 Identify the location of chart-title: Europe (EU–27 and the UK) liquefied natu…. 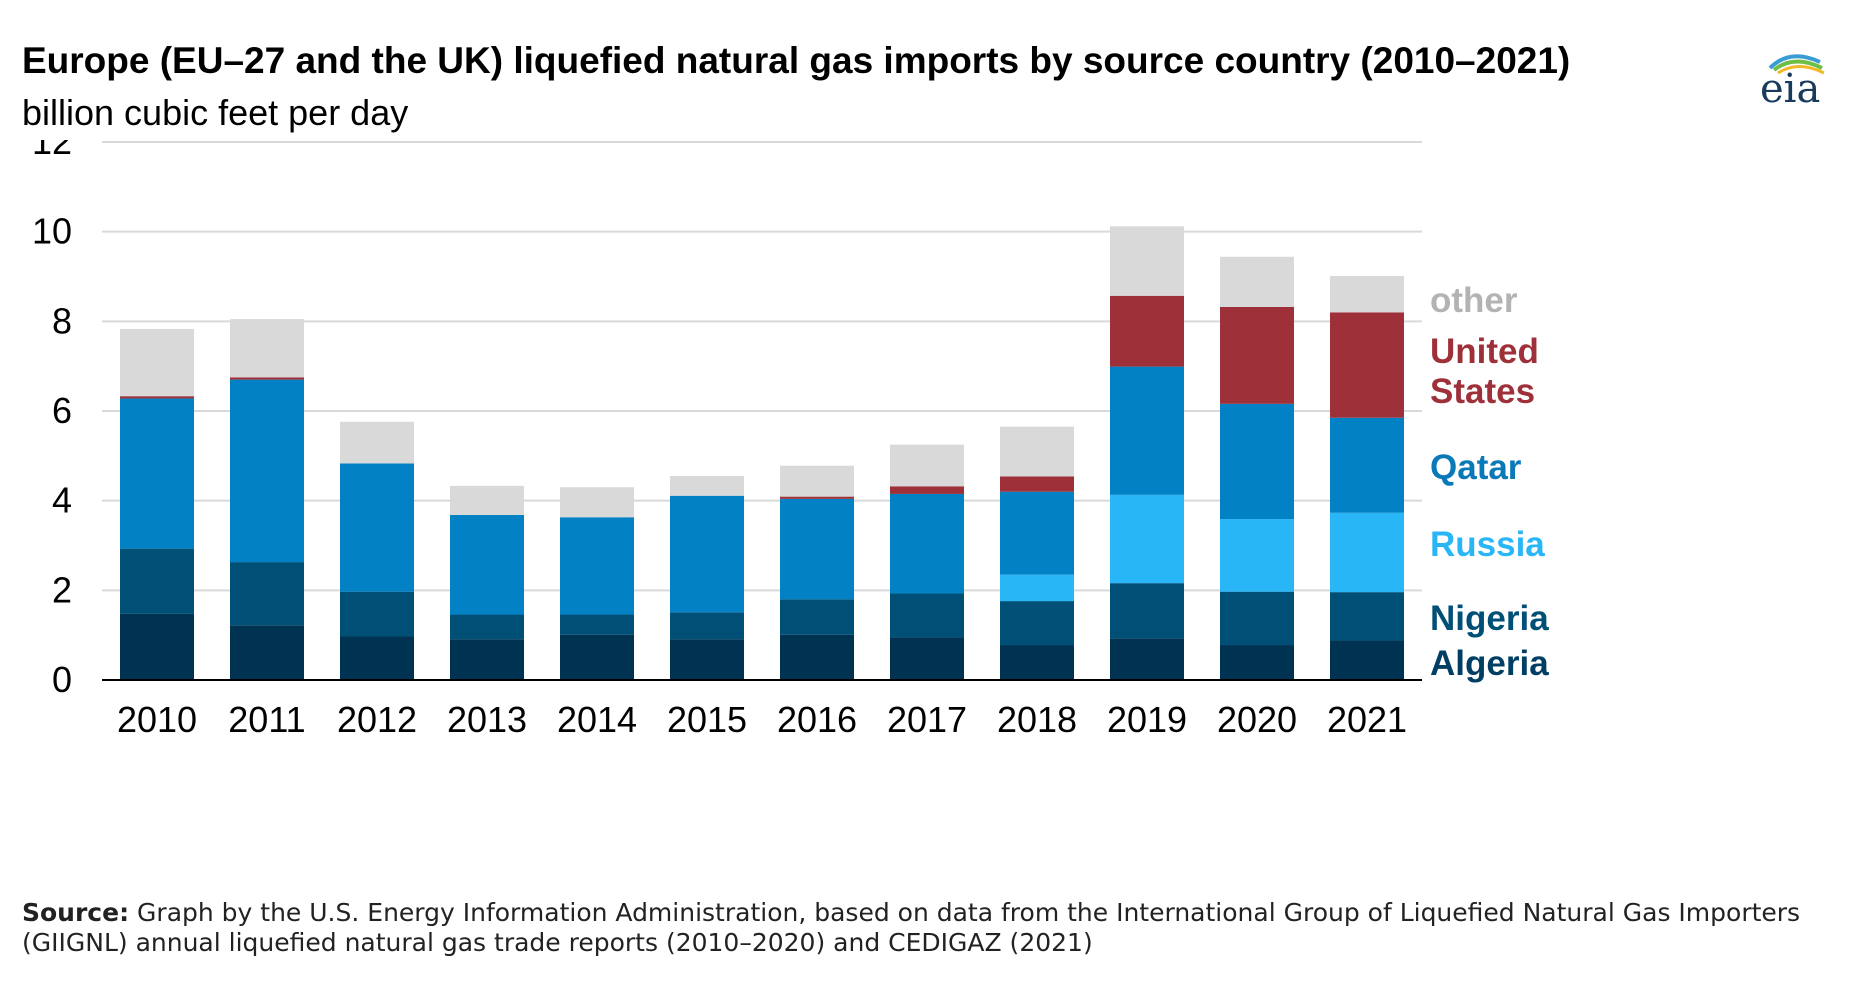
(796, 60).